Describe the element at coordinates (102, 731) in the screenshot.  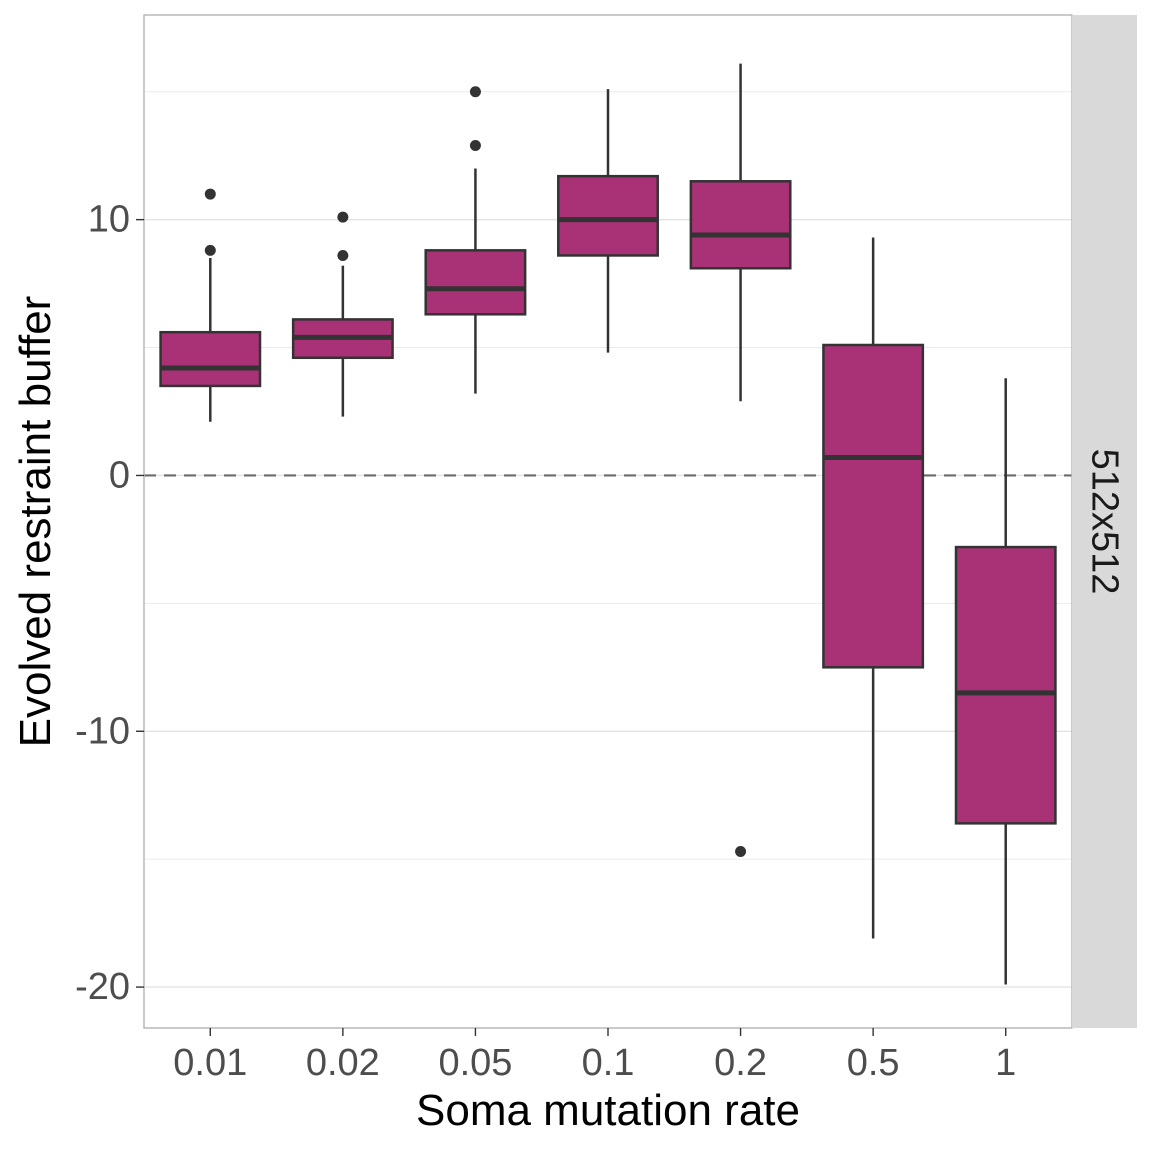
I see `y-tick-label: -10` at that location.